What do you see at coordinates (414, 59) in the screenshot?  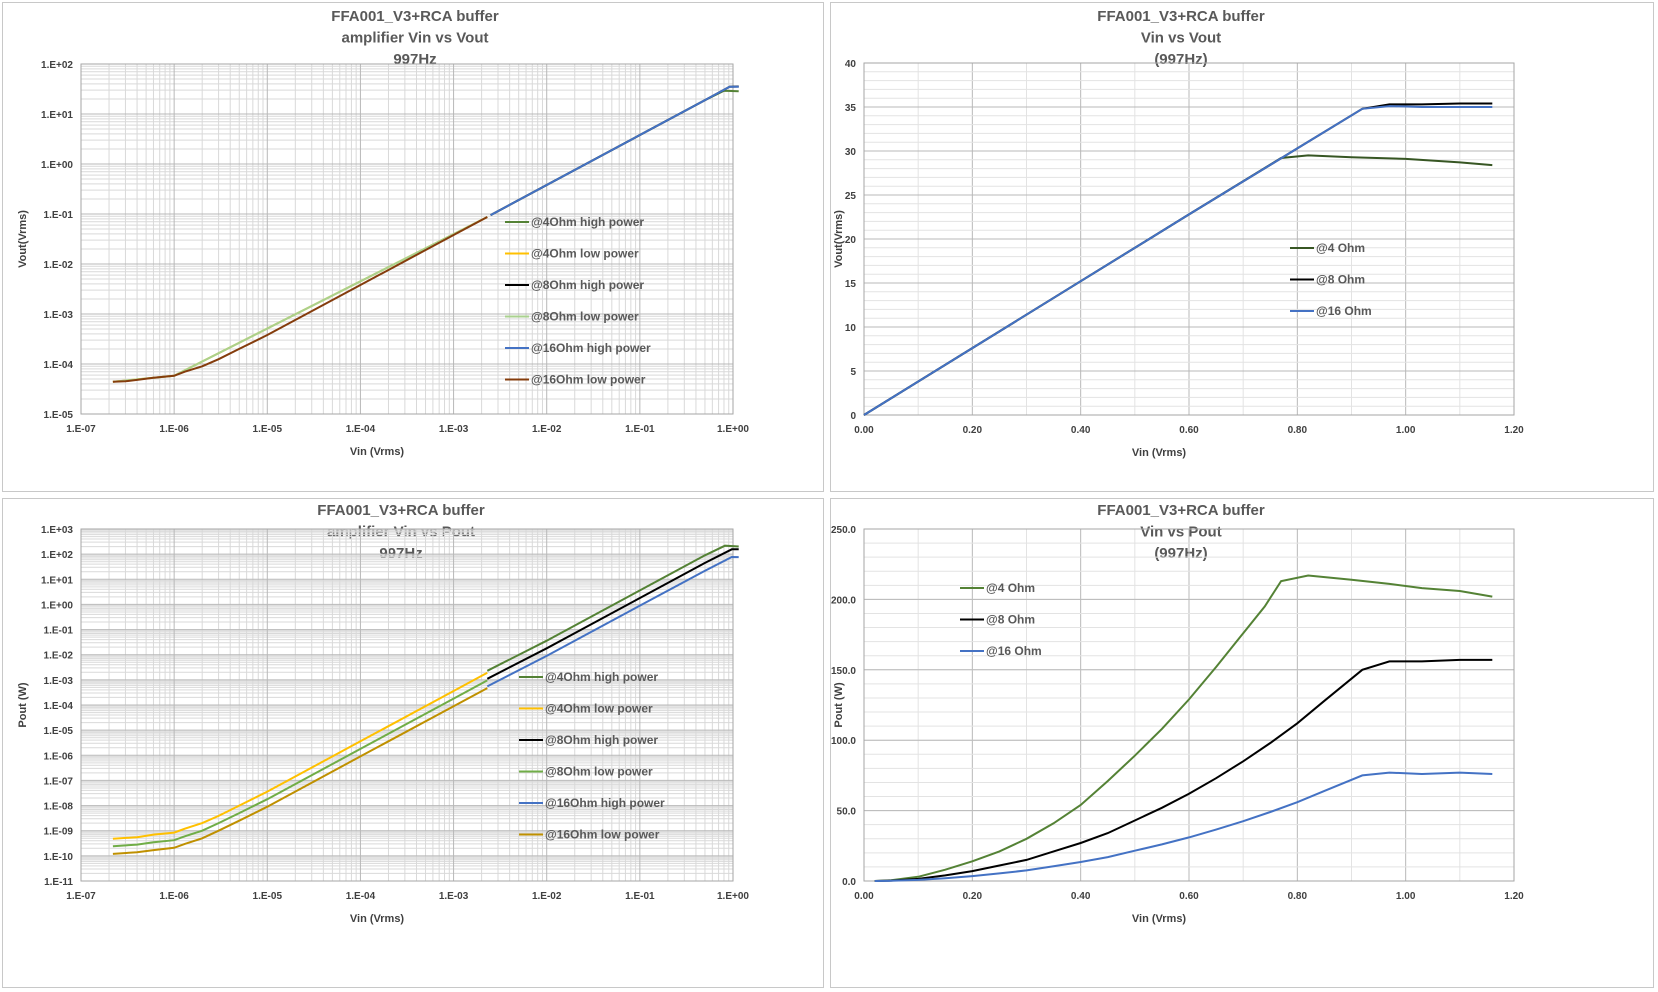 I see `chart-title-line: 997Hz` at bounding box center [414, 59].